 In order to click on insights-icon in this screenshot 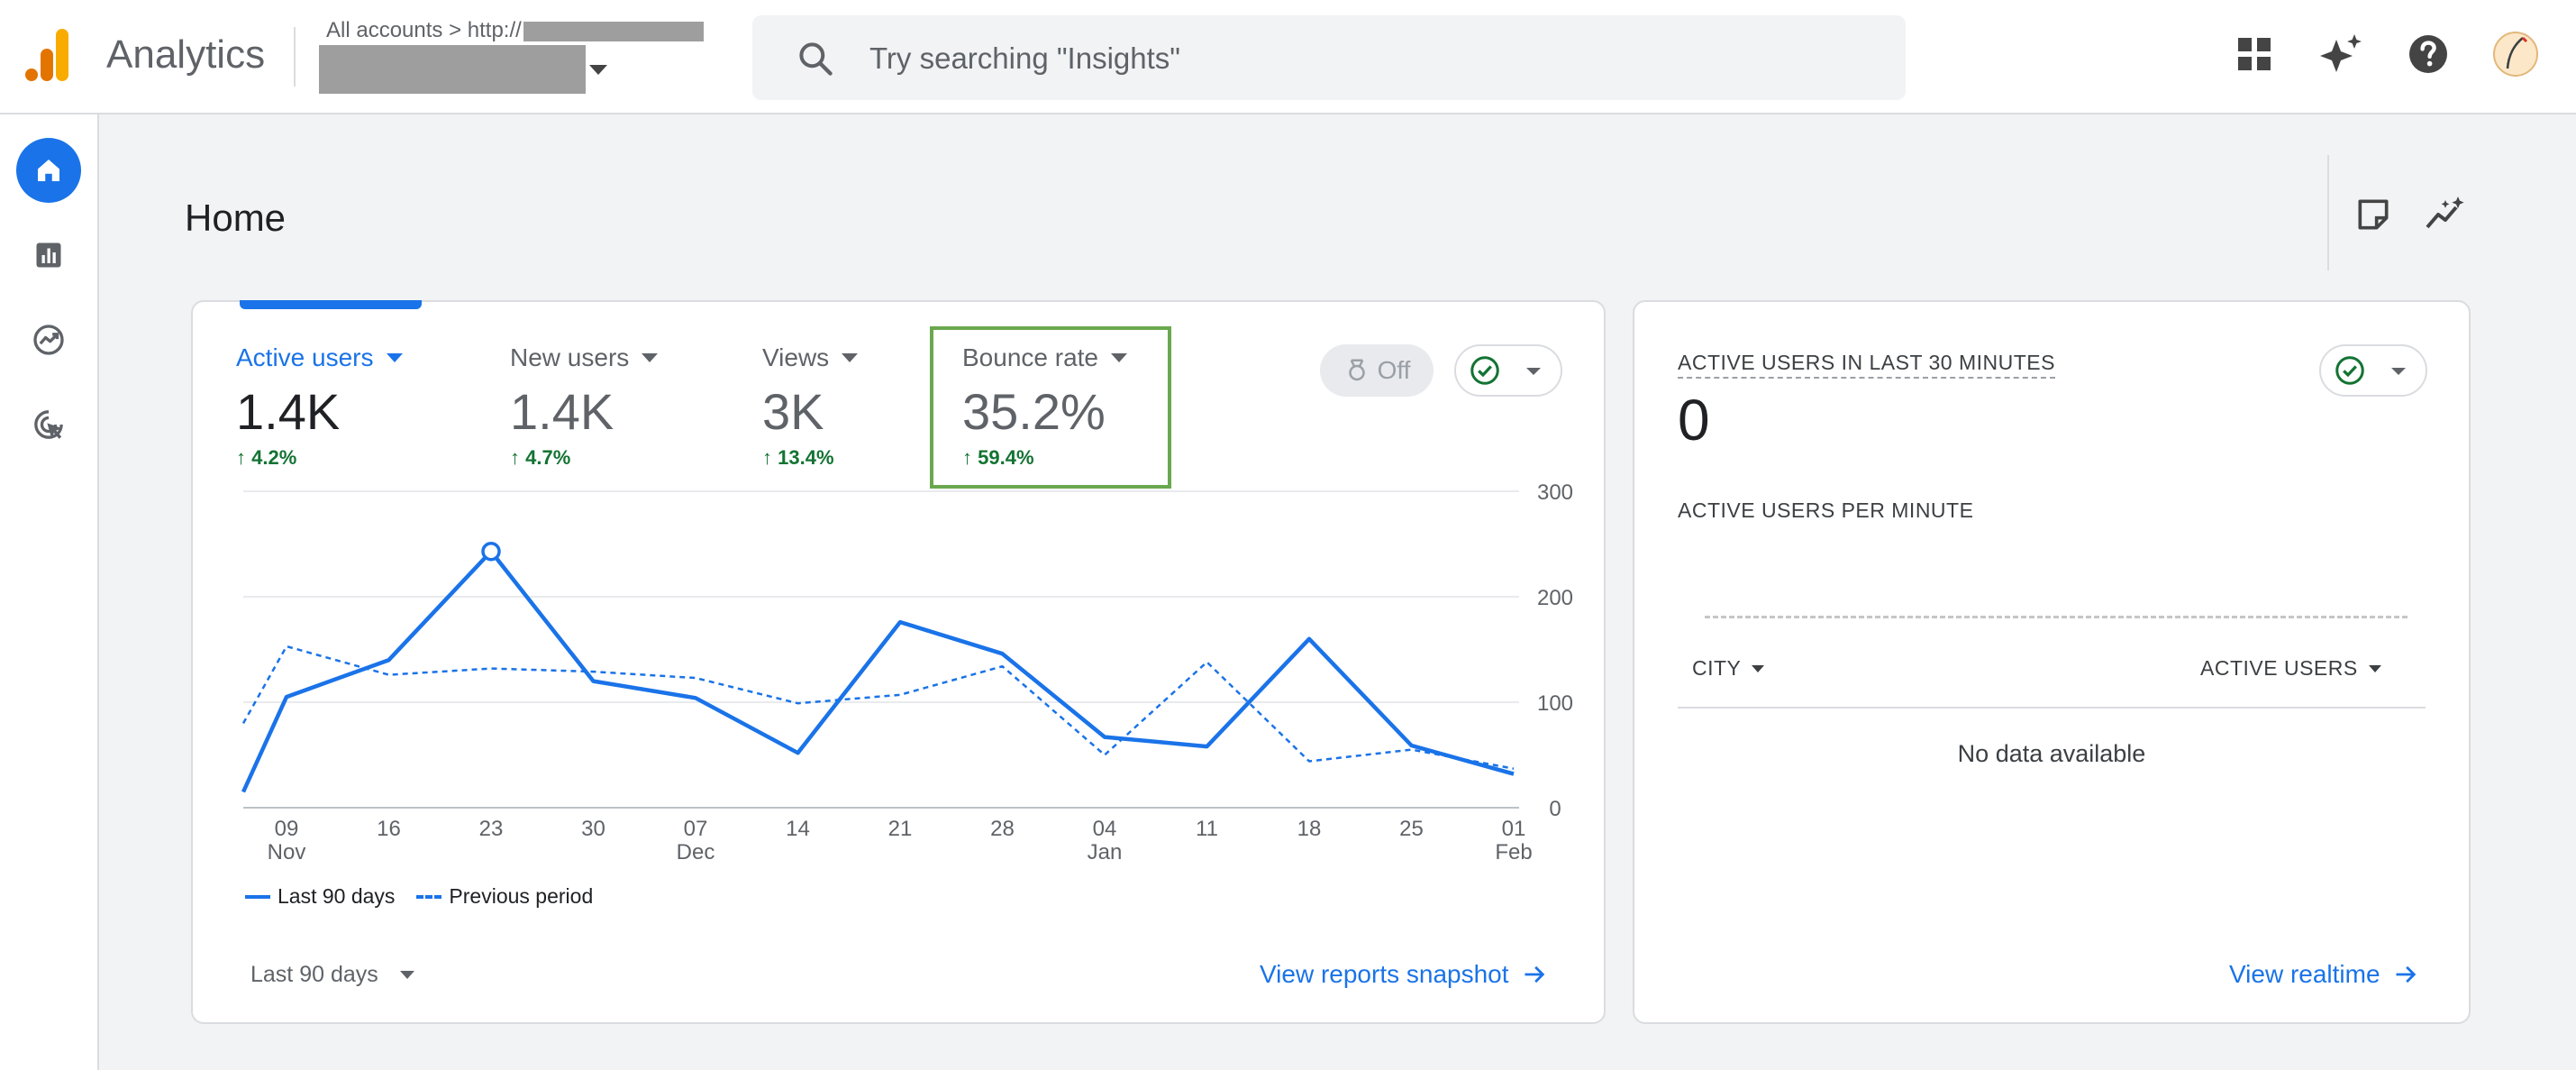, I will do `click(2445, 214)`.